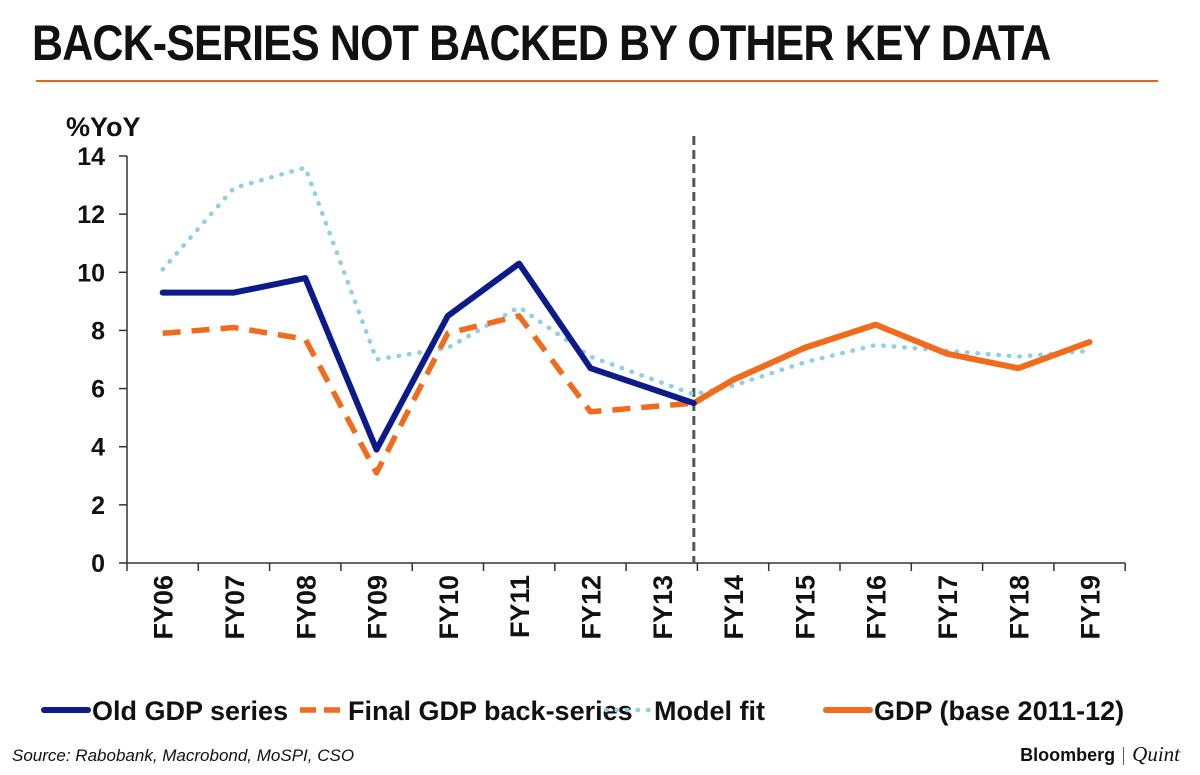 This screenshot has width=1200, height=775. I want to click on series-line-old-gdp-series, so click(428, 356).